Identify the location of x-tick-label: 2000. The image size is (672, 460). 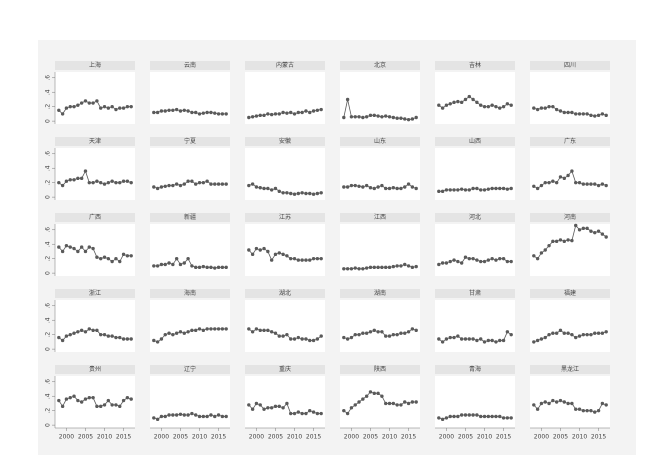
(351, 437).